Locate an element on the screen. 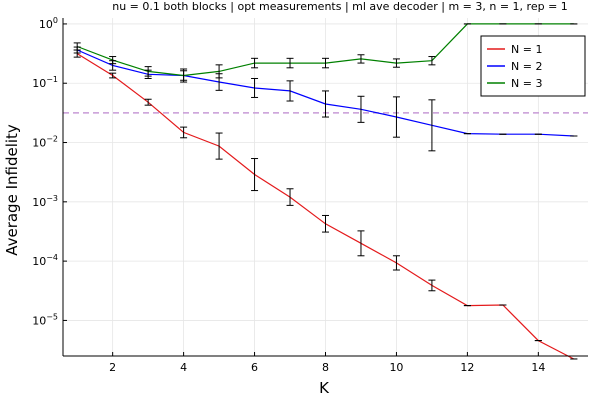 This screenshot has height=400, width=600. y-tick-label: 10⁻³ is located at coordinates (45, 201).